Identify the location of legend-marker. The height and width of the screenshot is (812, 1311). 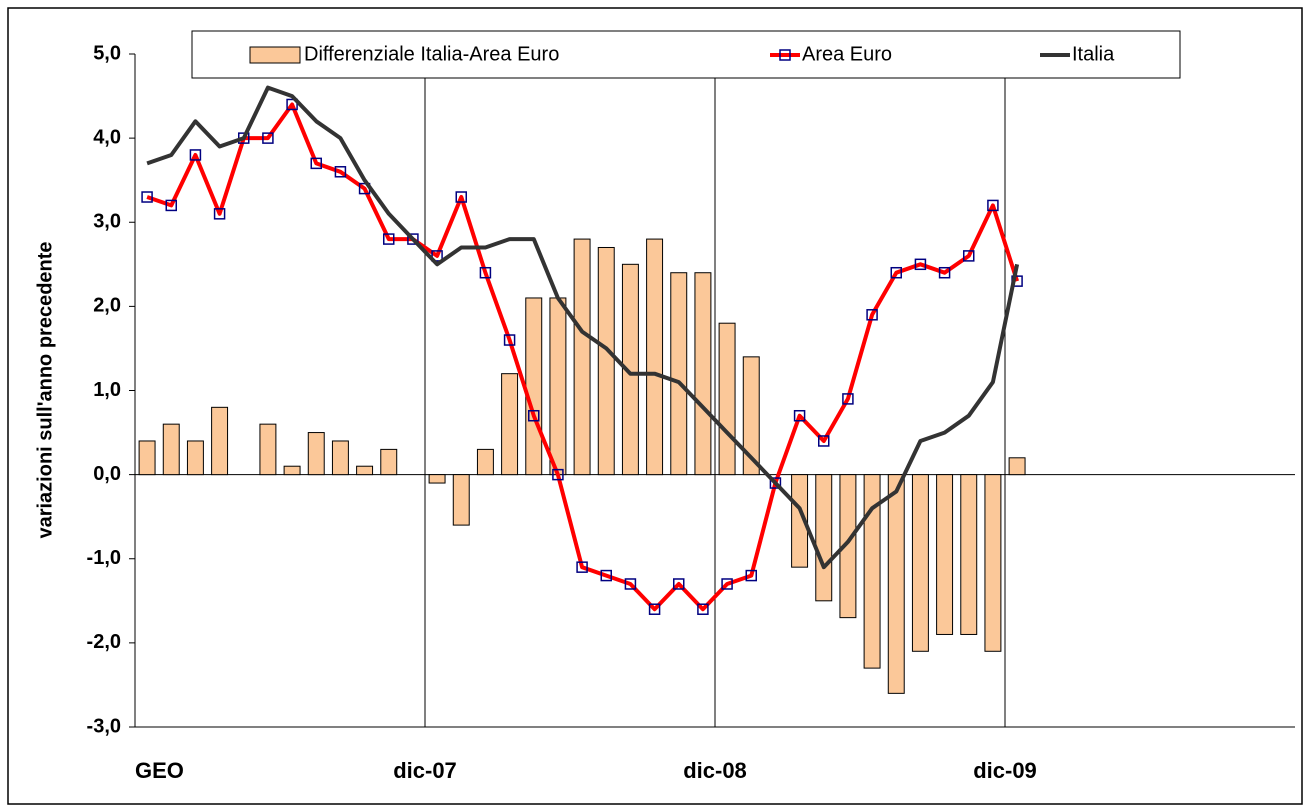
(785, 55).